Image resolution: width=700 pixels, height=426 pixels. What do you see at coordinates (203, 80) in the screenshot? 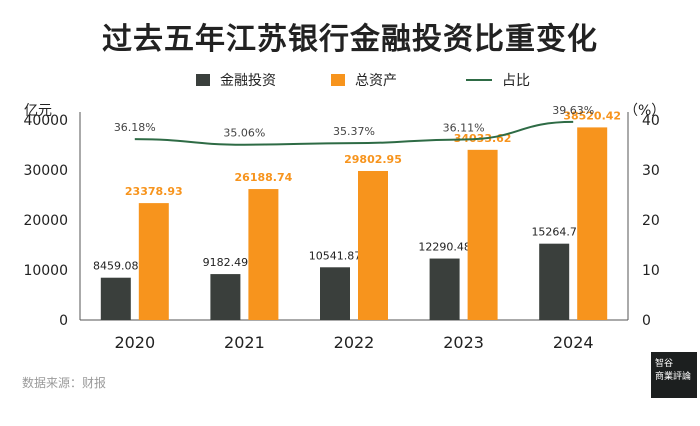
I see `legend-swatch-financial-investment` at bounding box center [203, 80].